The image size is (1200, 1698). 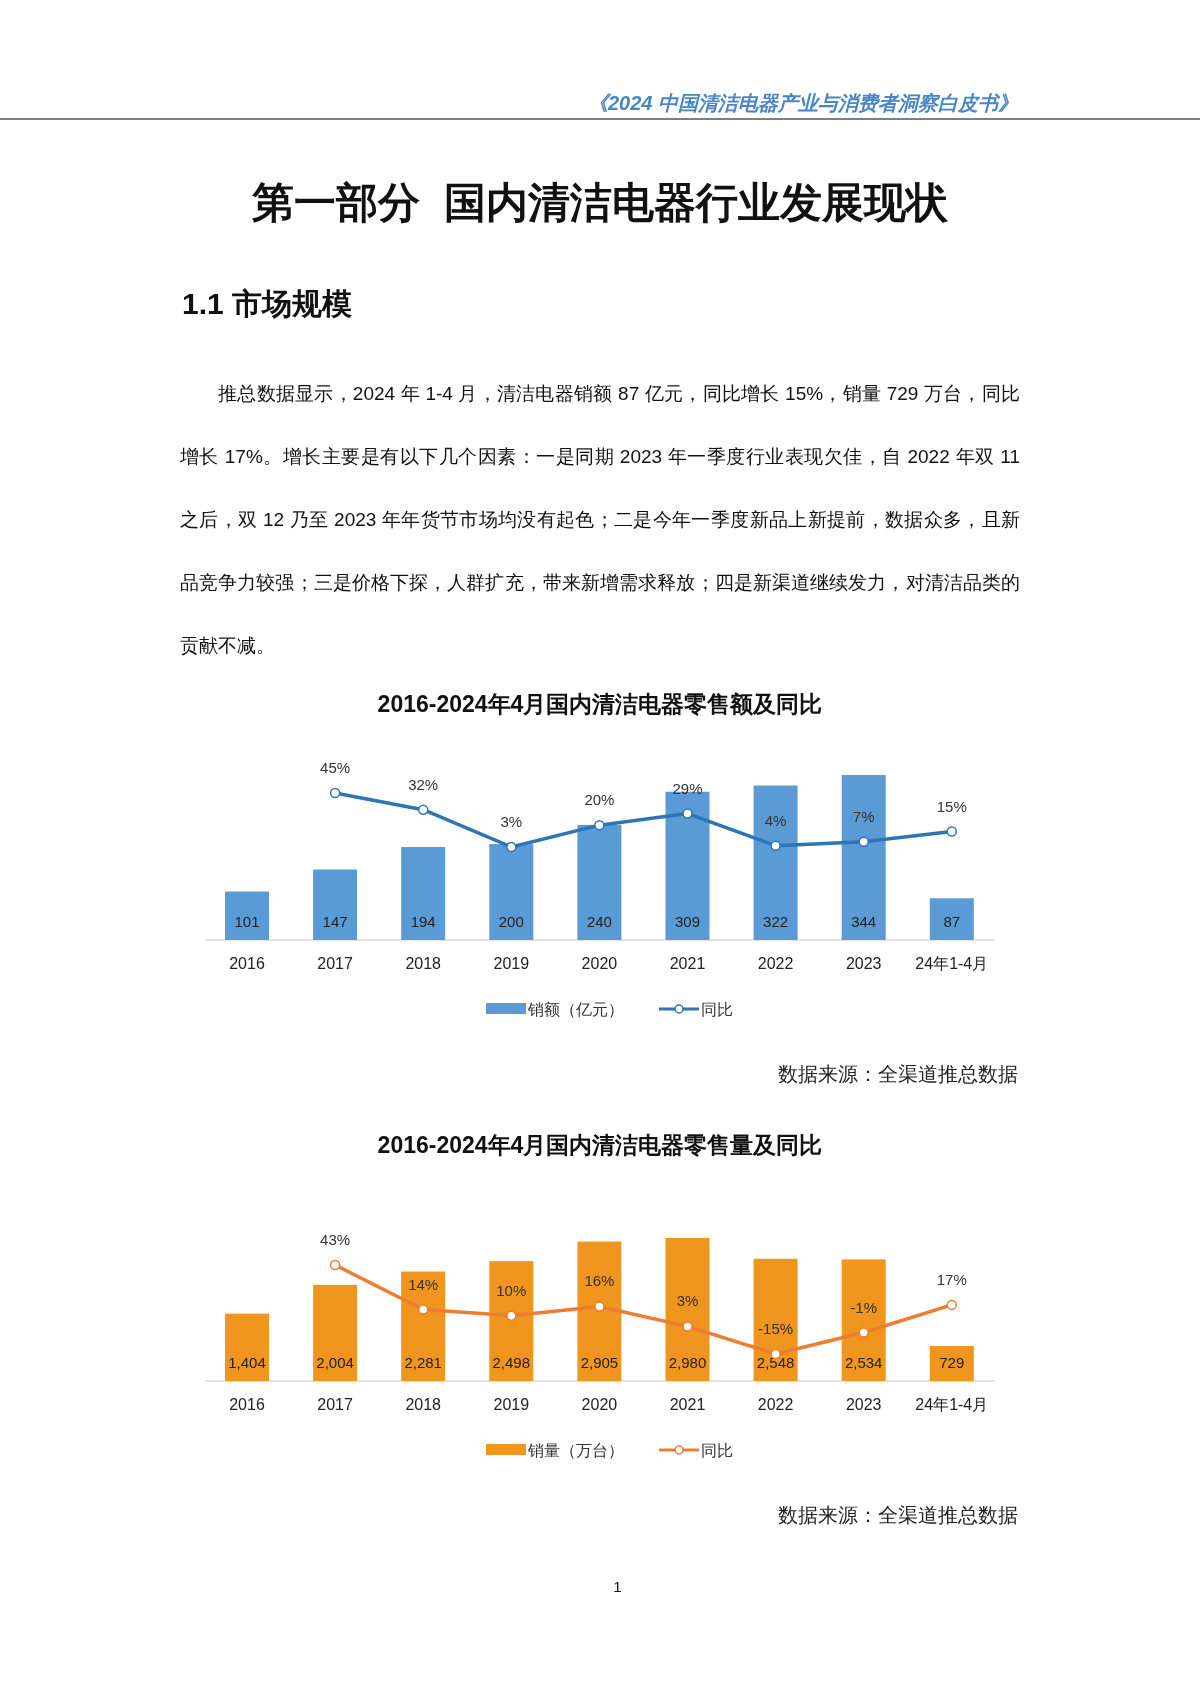 What do you see at coordinates (864, 921) in the screenshot?
I see `data-label: 344` at bounding box center [864, 921].